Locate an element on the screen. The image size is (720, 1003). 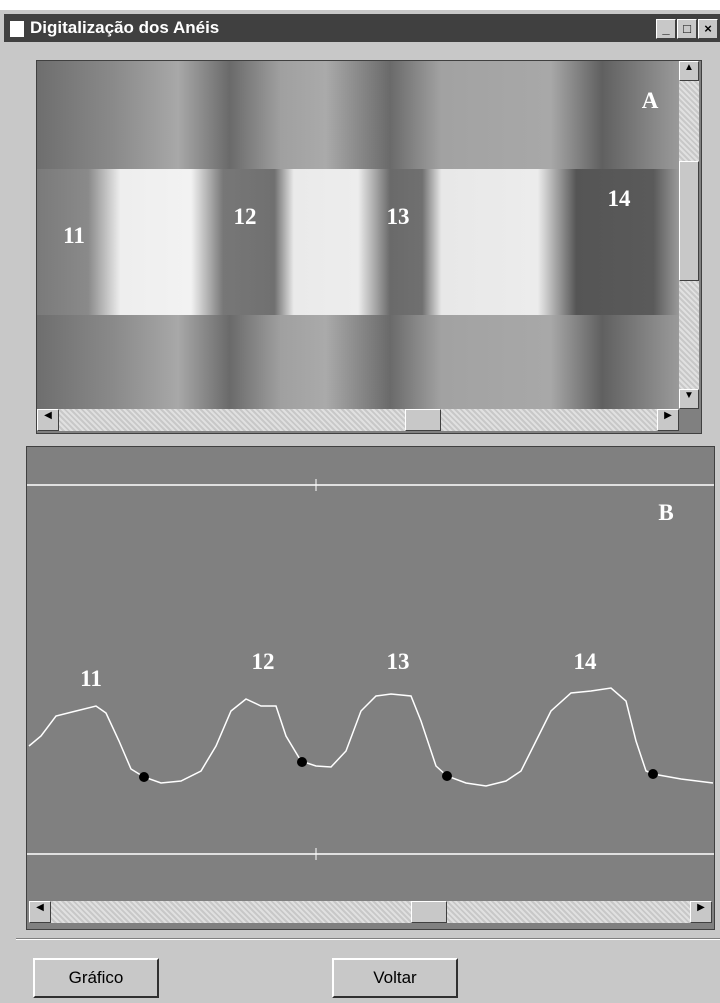
minimize-button: _ is located at coordinates (666, 29).